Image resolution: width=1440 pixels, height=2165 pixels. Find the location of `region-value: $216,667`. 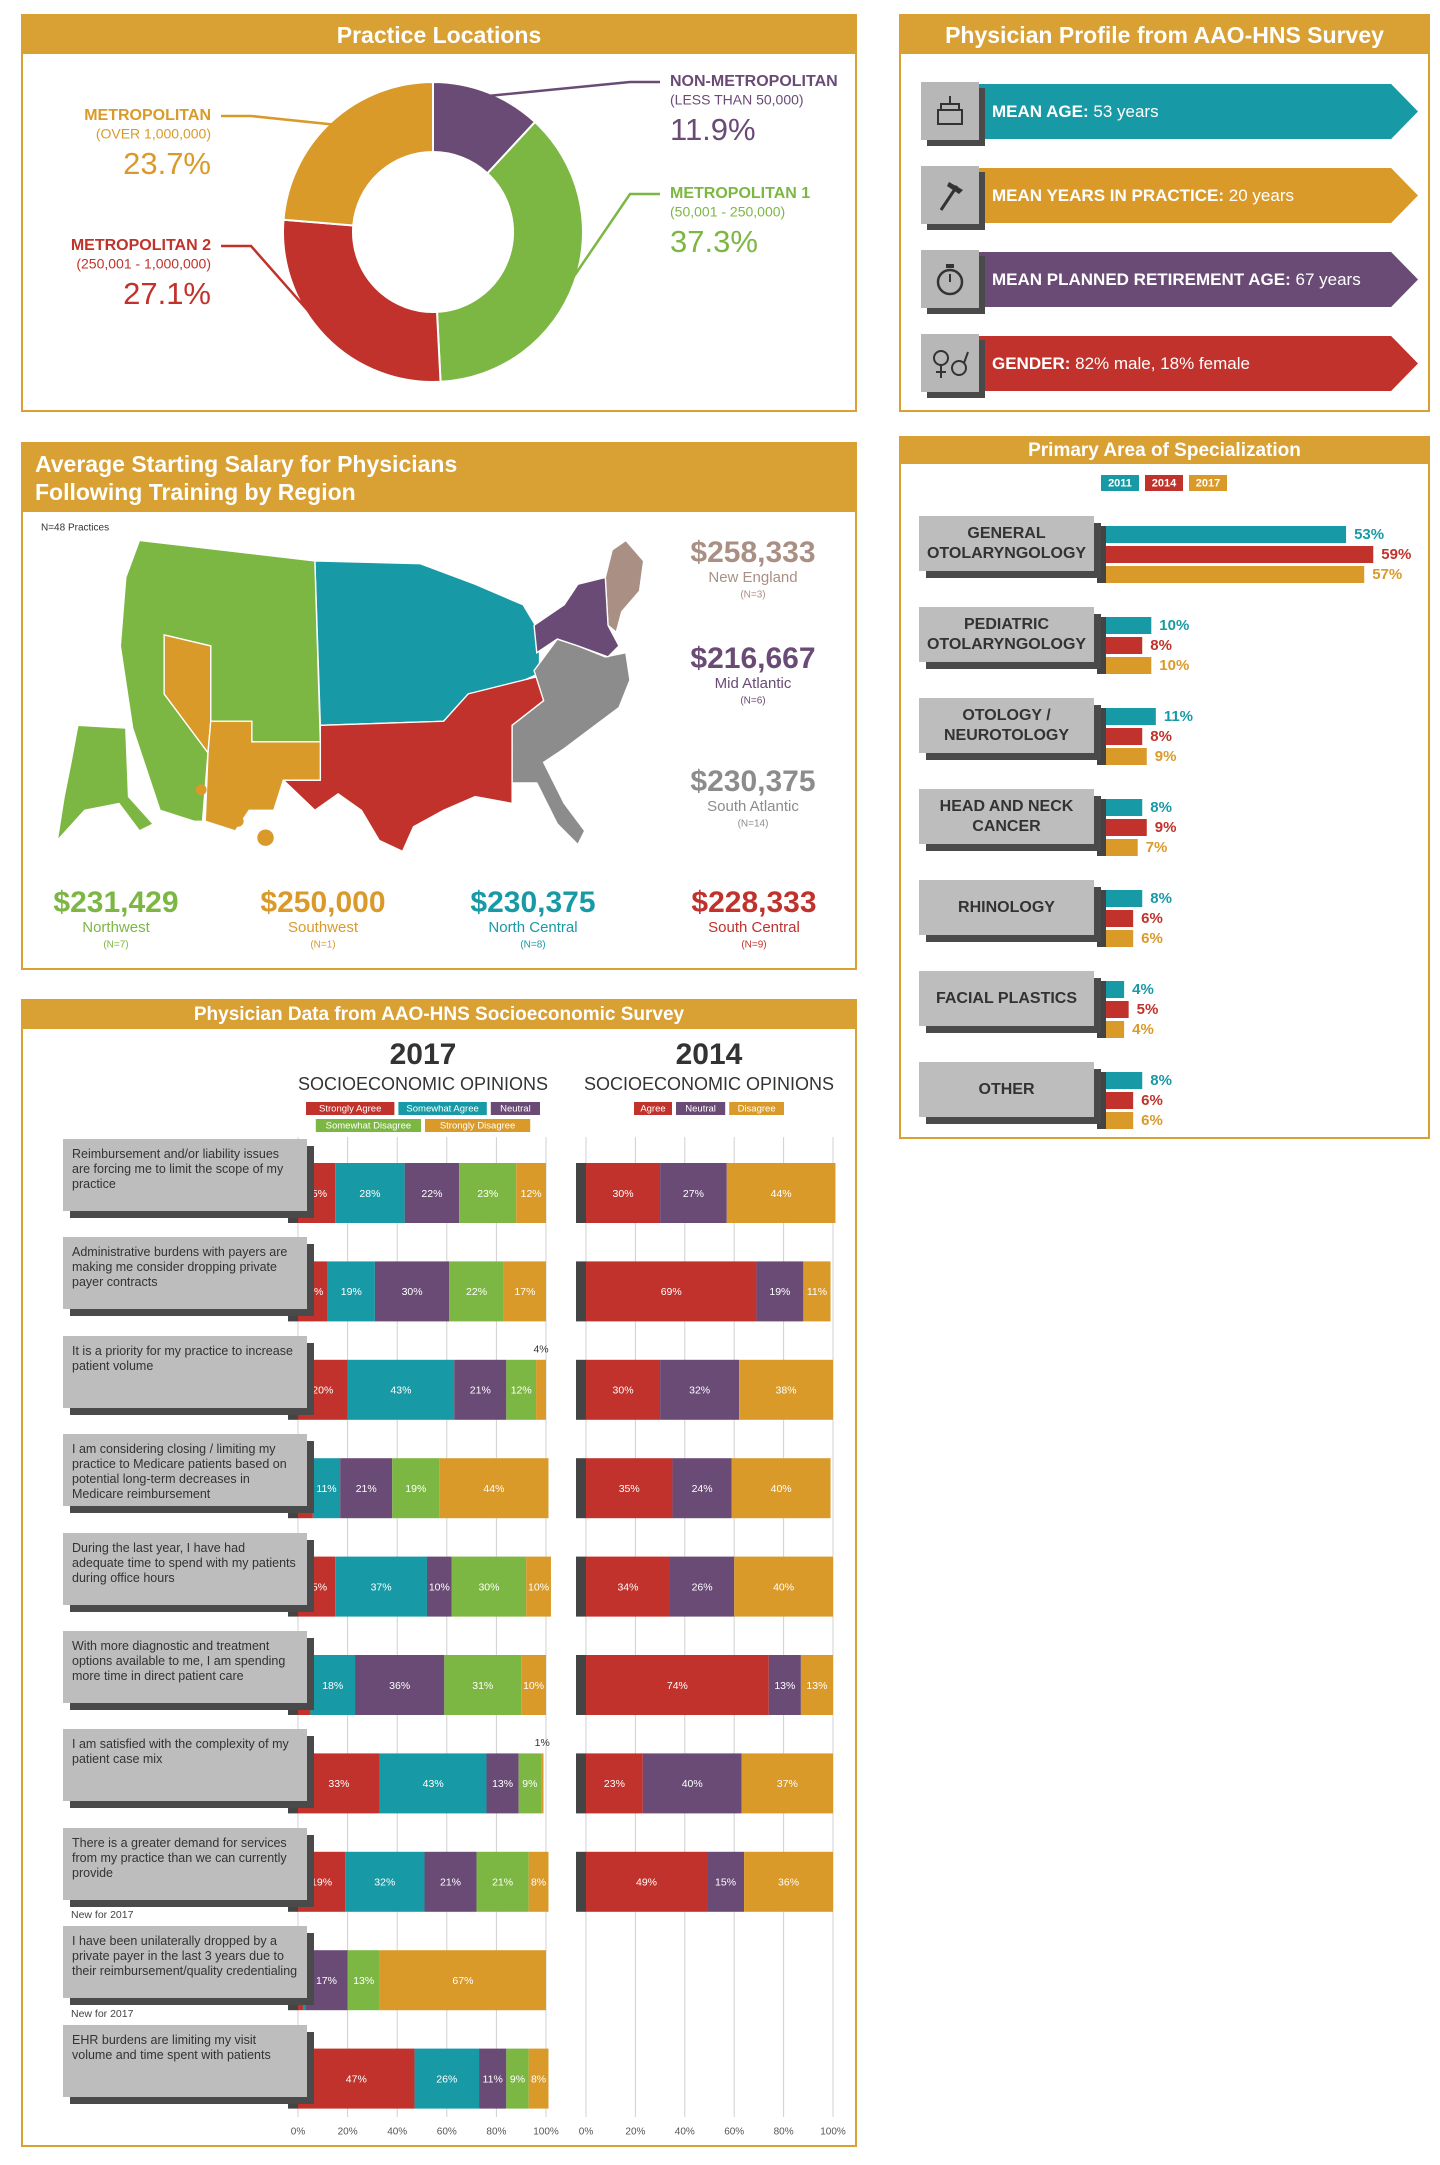

region-value: $216,667 is located at coordinates (752, 658).